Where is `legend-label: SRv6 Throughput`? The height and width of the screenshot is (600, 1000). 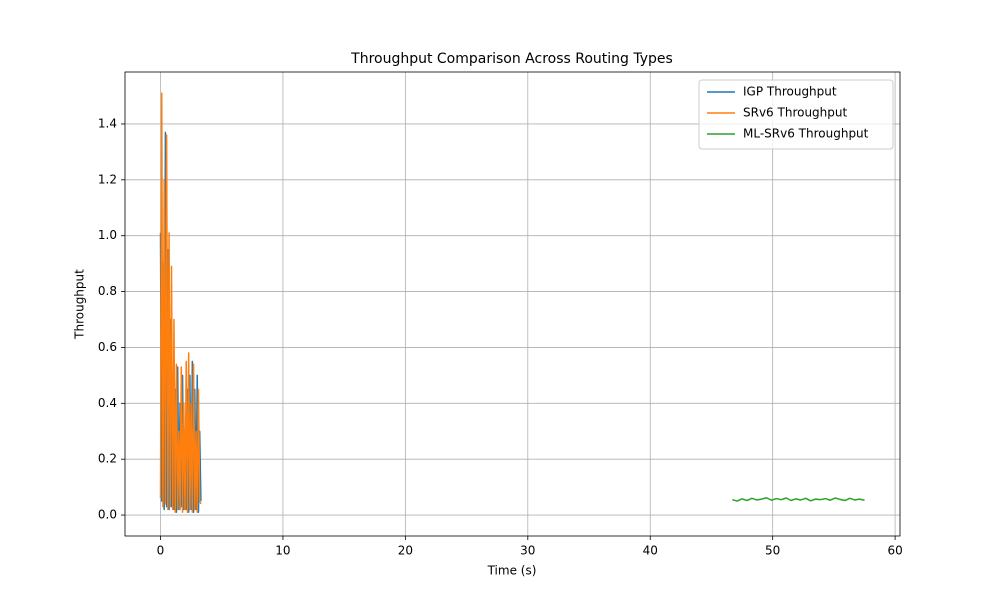 legend-label: SRv6 Throughput is located at coordinates (795, 113).